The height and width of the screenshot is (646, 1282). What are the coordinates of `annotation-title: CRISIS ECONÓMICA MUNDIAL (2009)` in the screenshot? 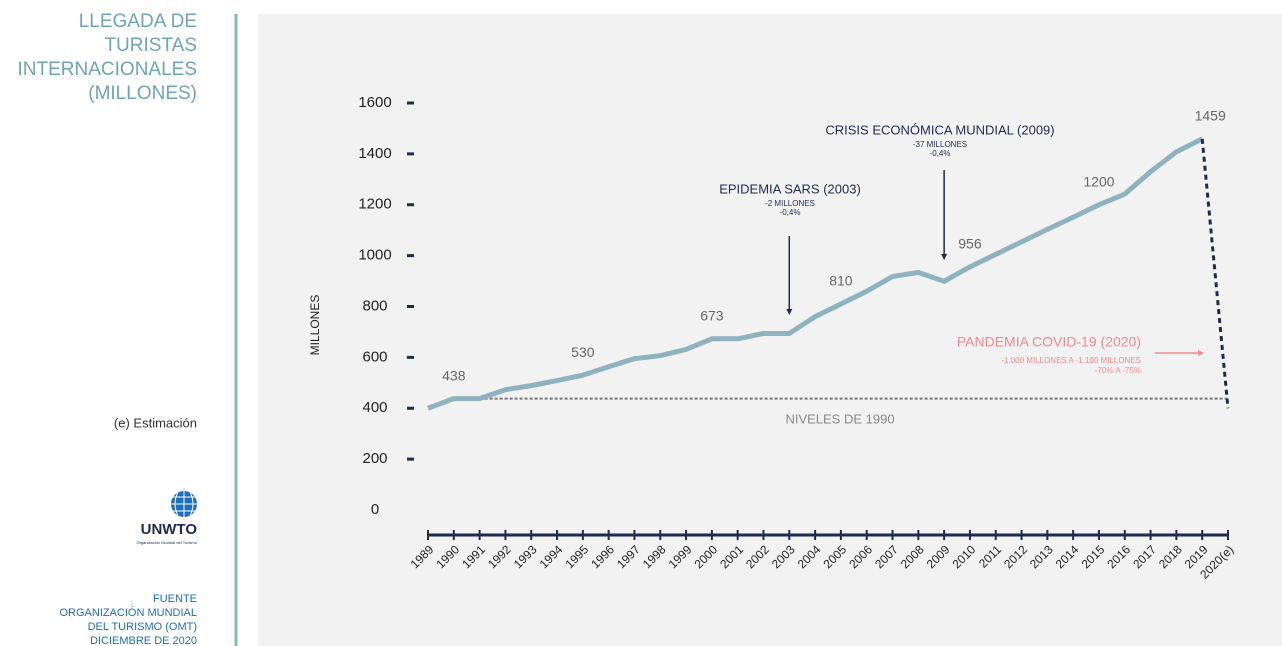 It's located at (939, 129).